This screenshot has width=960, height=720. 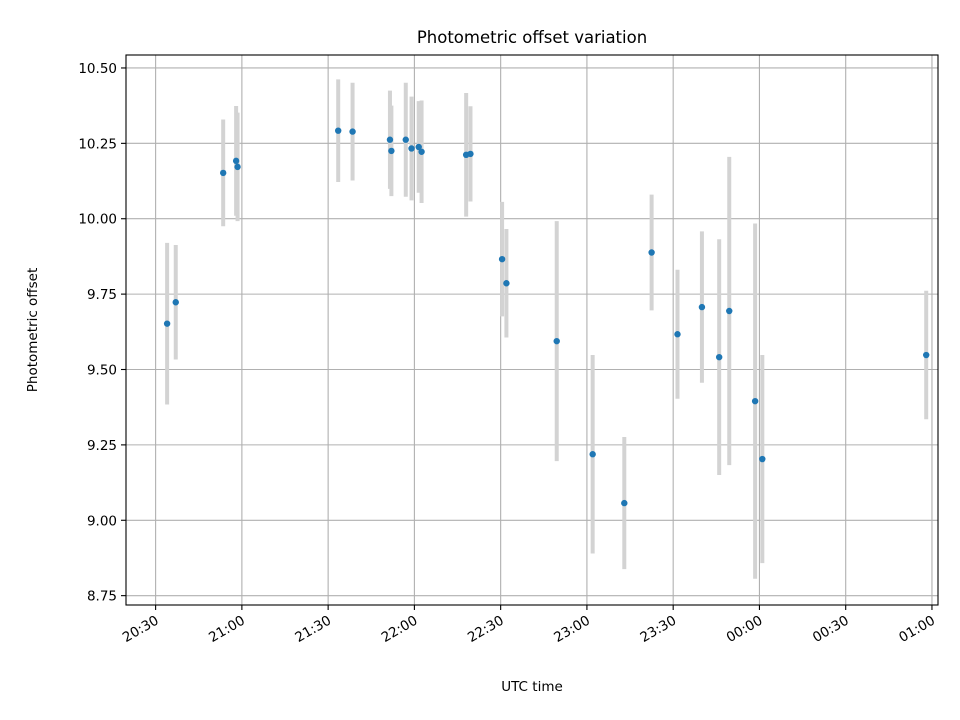 I want to click on y-tick-label: 9.50, so click(x=102, y=371).